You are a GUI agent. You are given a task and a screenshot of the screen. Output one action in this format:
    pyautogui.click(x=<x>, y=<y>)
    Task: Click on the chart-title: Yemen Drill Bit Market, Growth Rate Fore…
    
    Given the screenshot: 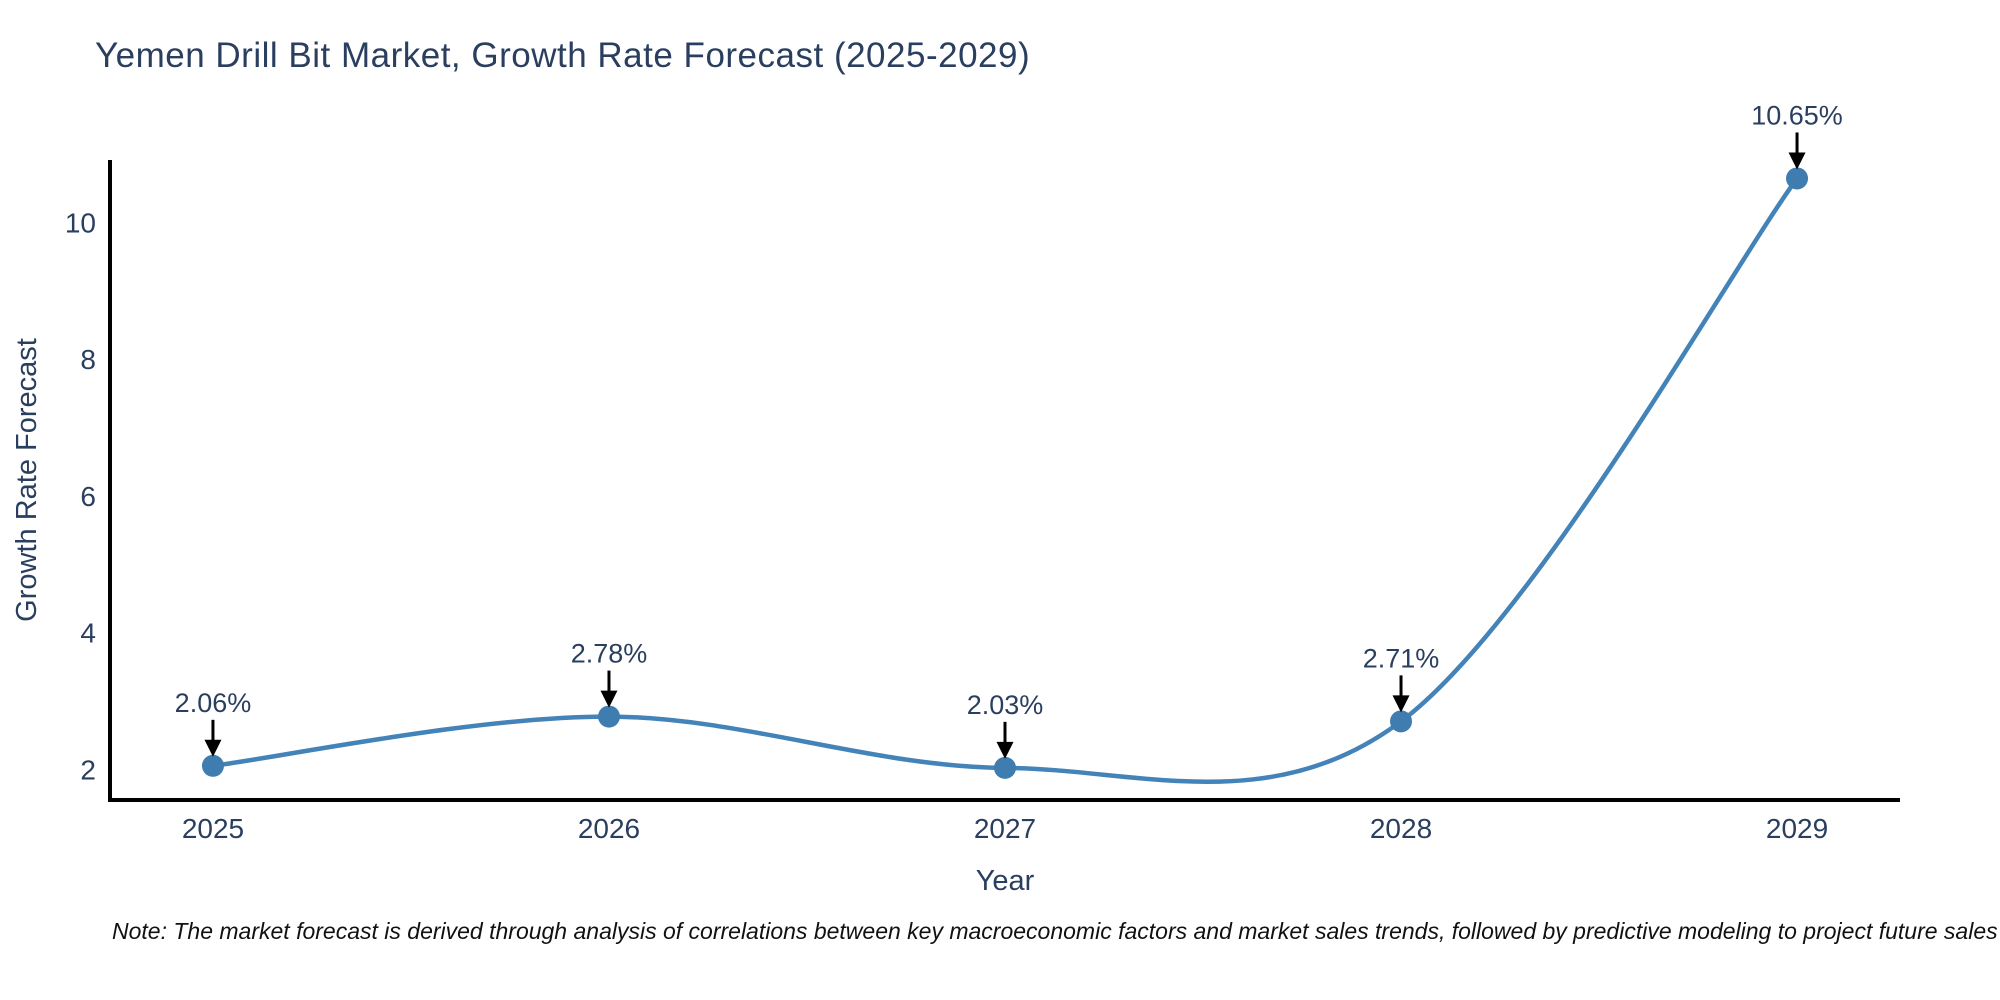 What is the action you would take?
    pyautogui.click(x=563, y=55)
    